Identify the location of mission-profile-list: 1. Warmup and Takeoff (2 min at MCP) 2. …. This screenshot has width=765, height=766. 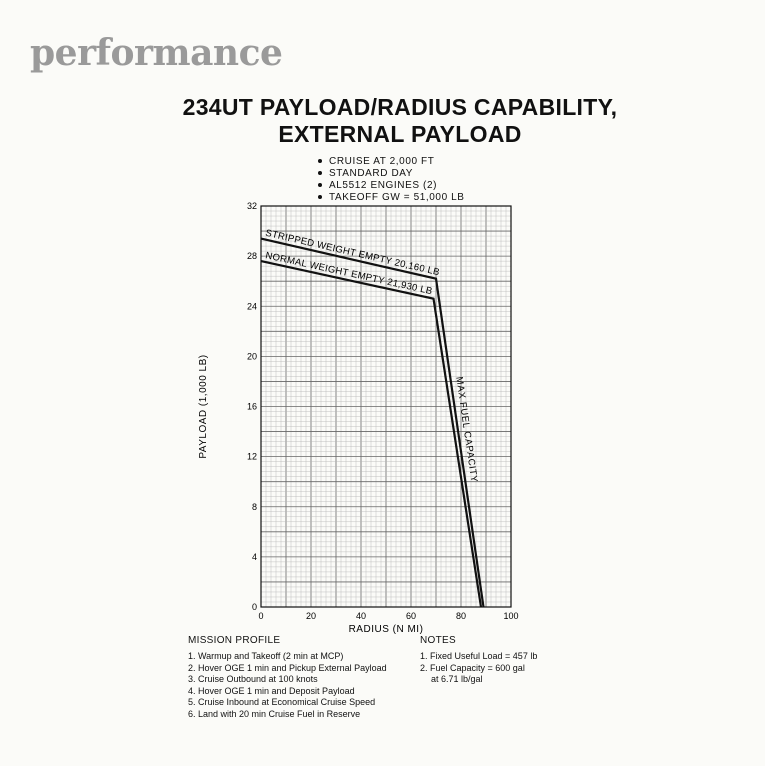
(287, 686).